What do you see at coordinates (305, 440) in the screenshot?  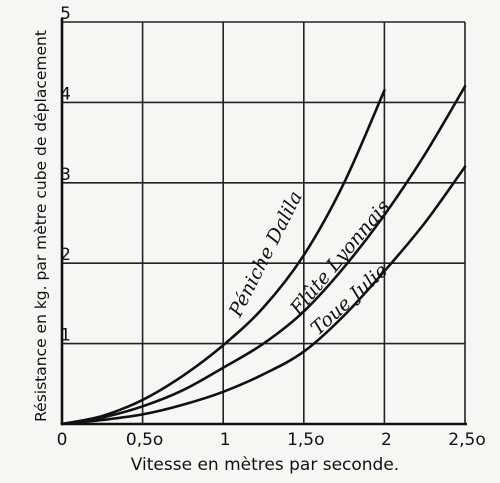 I see `x-tick-label: 1,5o` at bounding box center [305, 440].